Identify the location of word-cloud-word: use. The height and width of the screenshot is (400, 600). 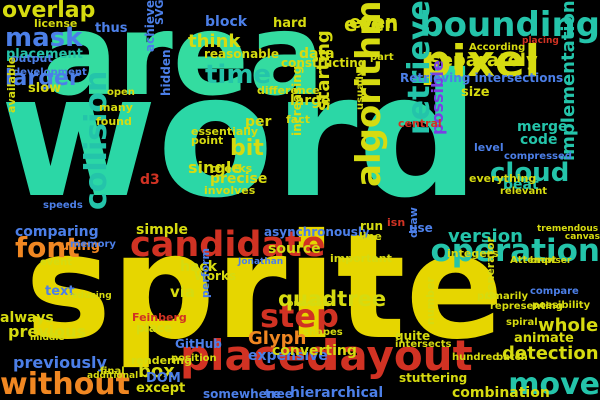
(421, 228).